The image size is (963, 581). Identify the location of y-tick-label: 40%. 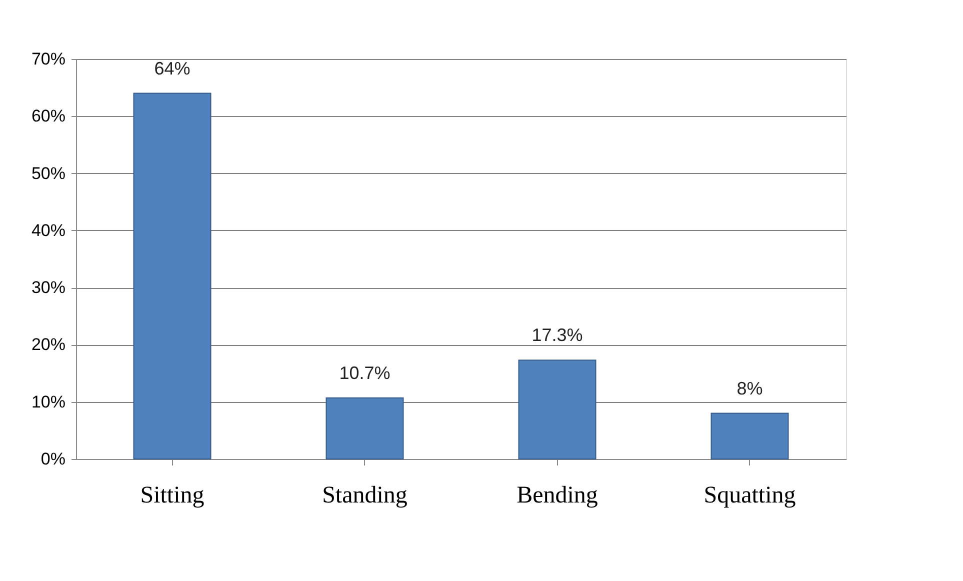
(48, 230).